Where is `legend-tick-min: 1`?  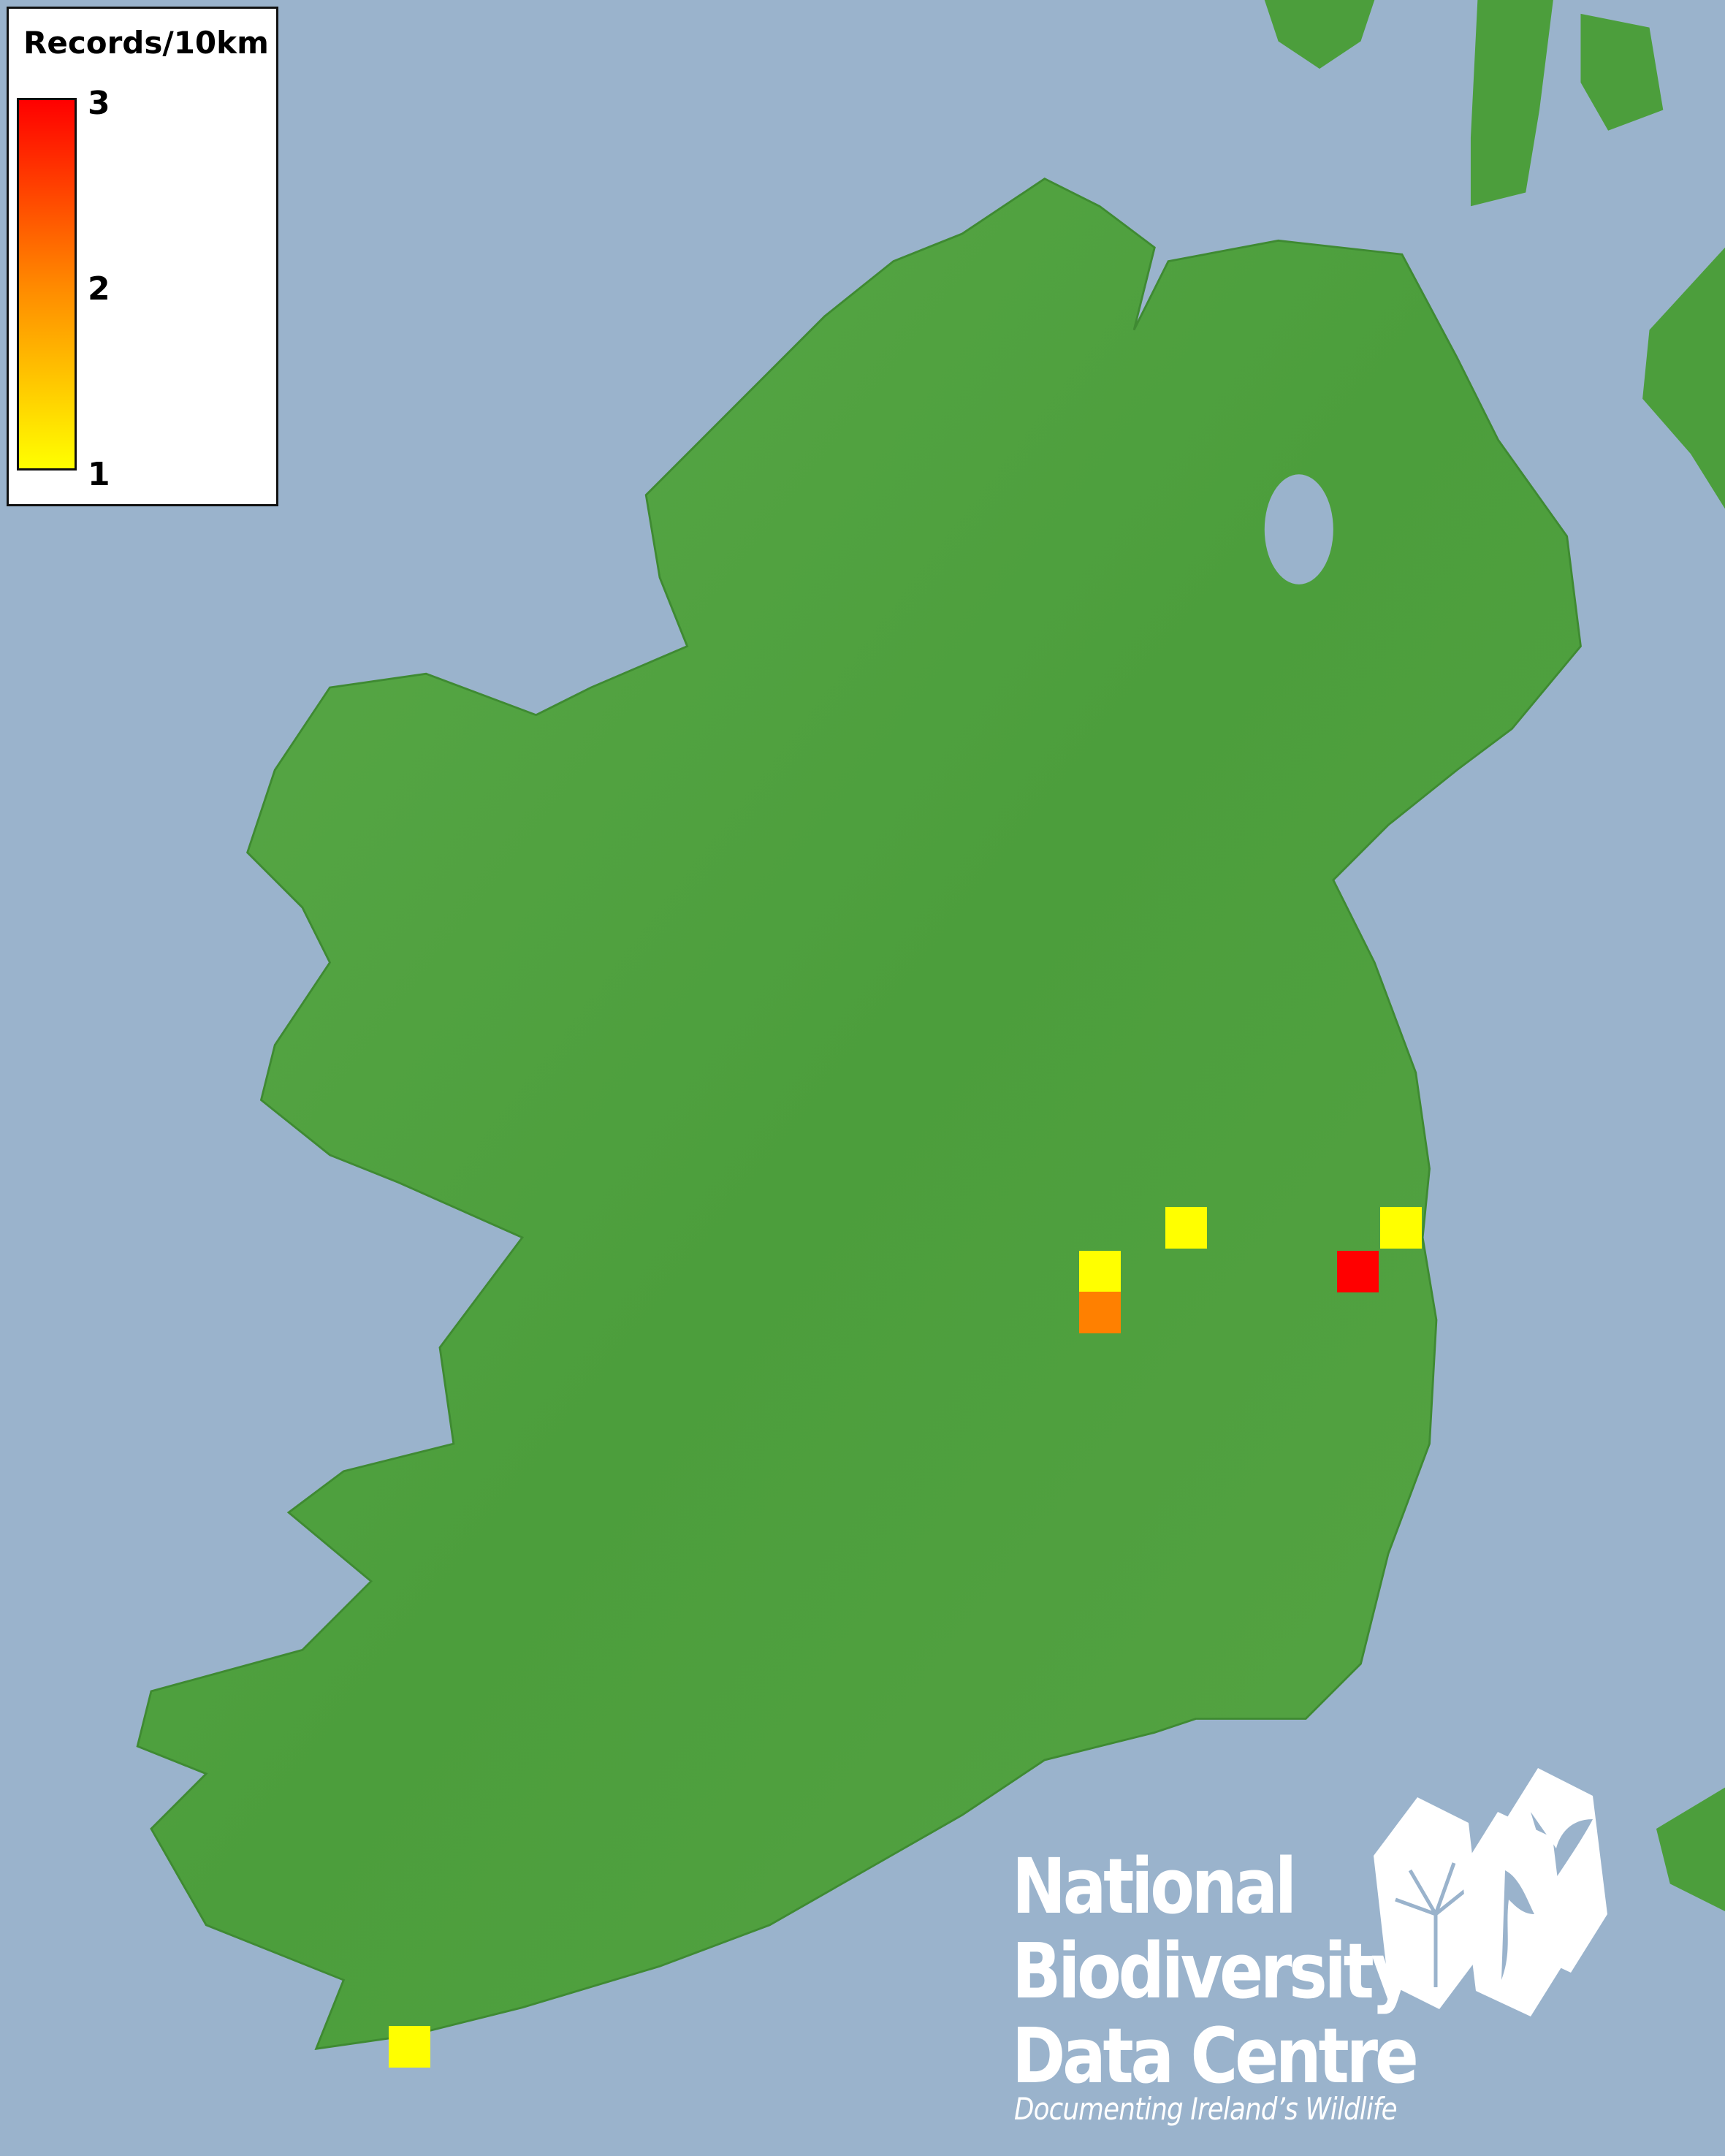 legend-tick-min: 1 is located at coordinates (99, 474).